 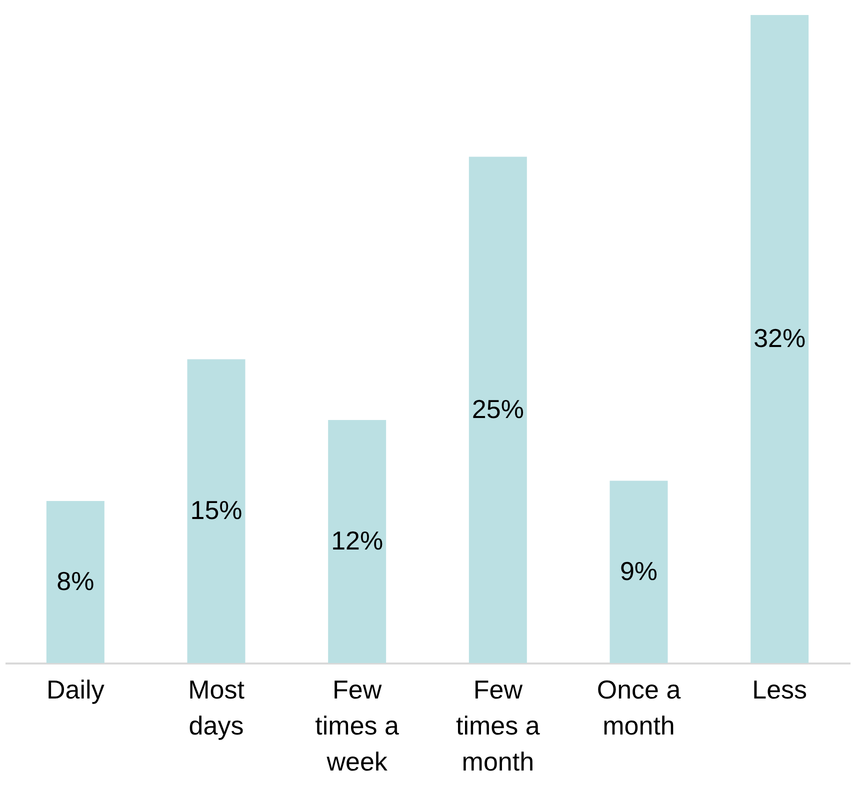 What do you see at coordinates (357, 725) in the screenshot?
I see `x-tick-label: Few times a week` at bounding box center [357, 725].